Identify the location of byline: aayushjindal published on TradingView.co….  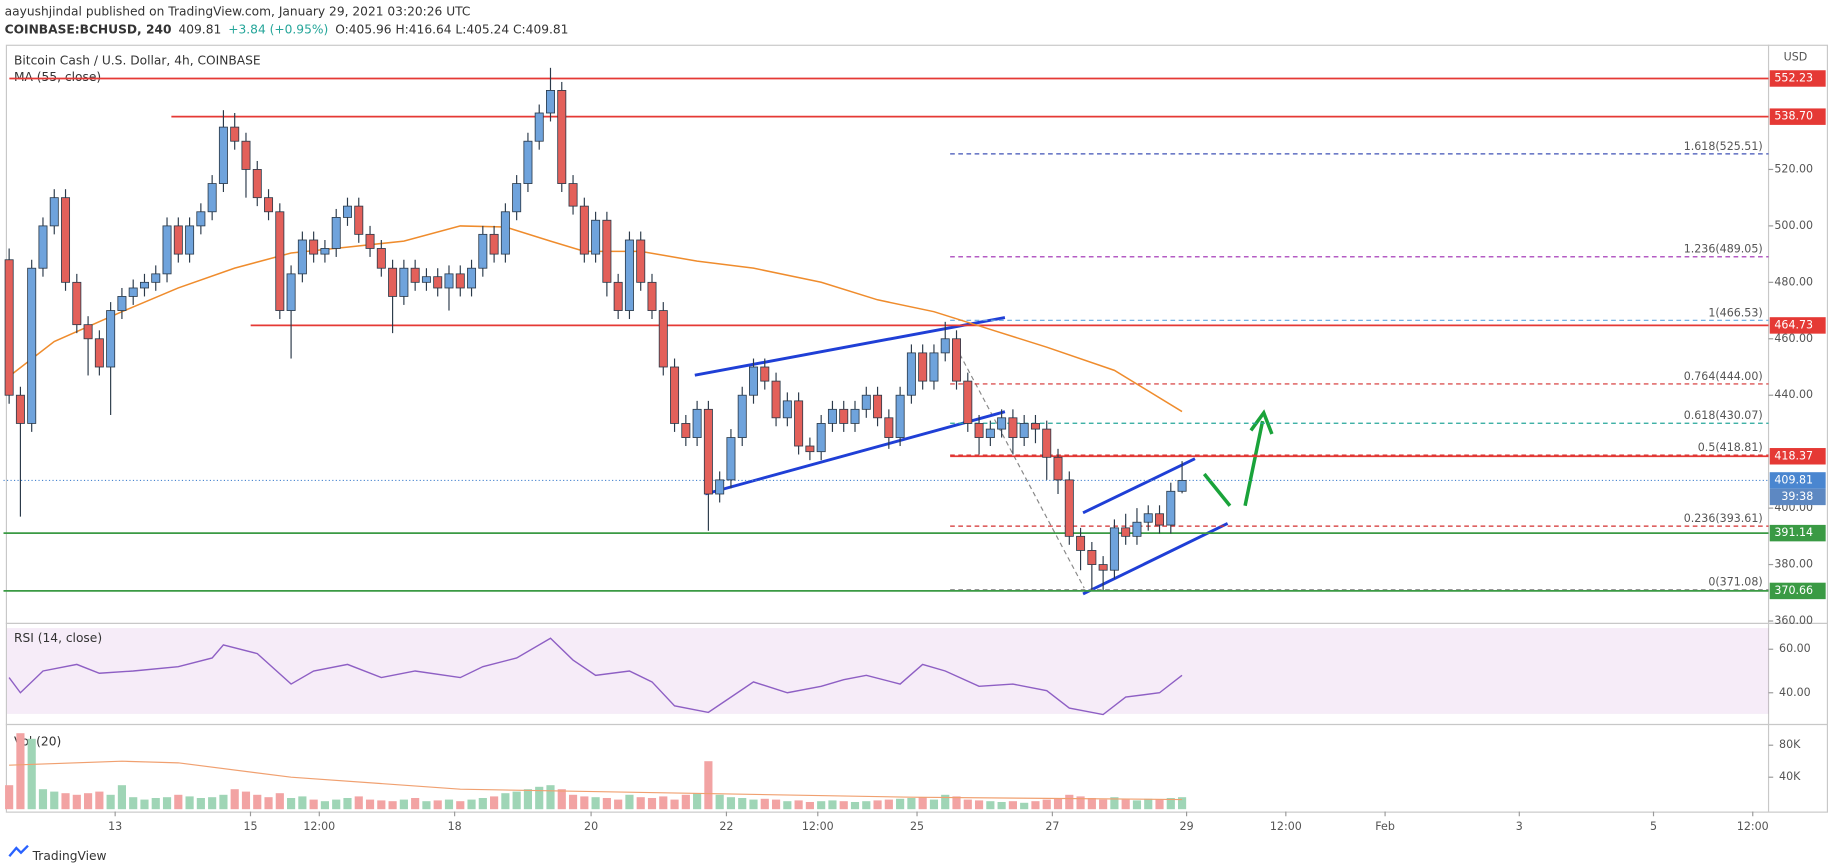
(238, 11).